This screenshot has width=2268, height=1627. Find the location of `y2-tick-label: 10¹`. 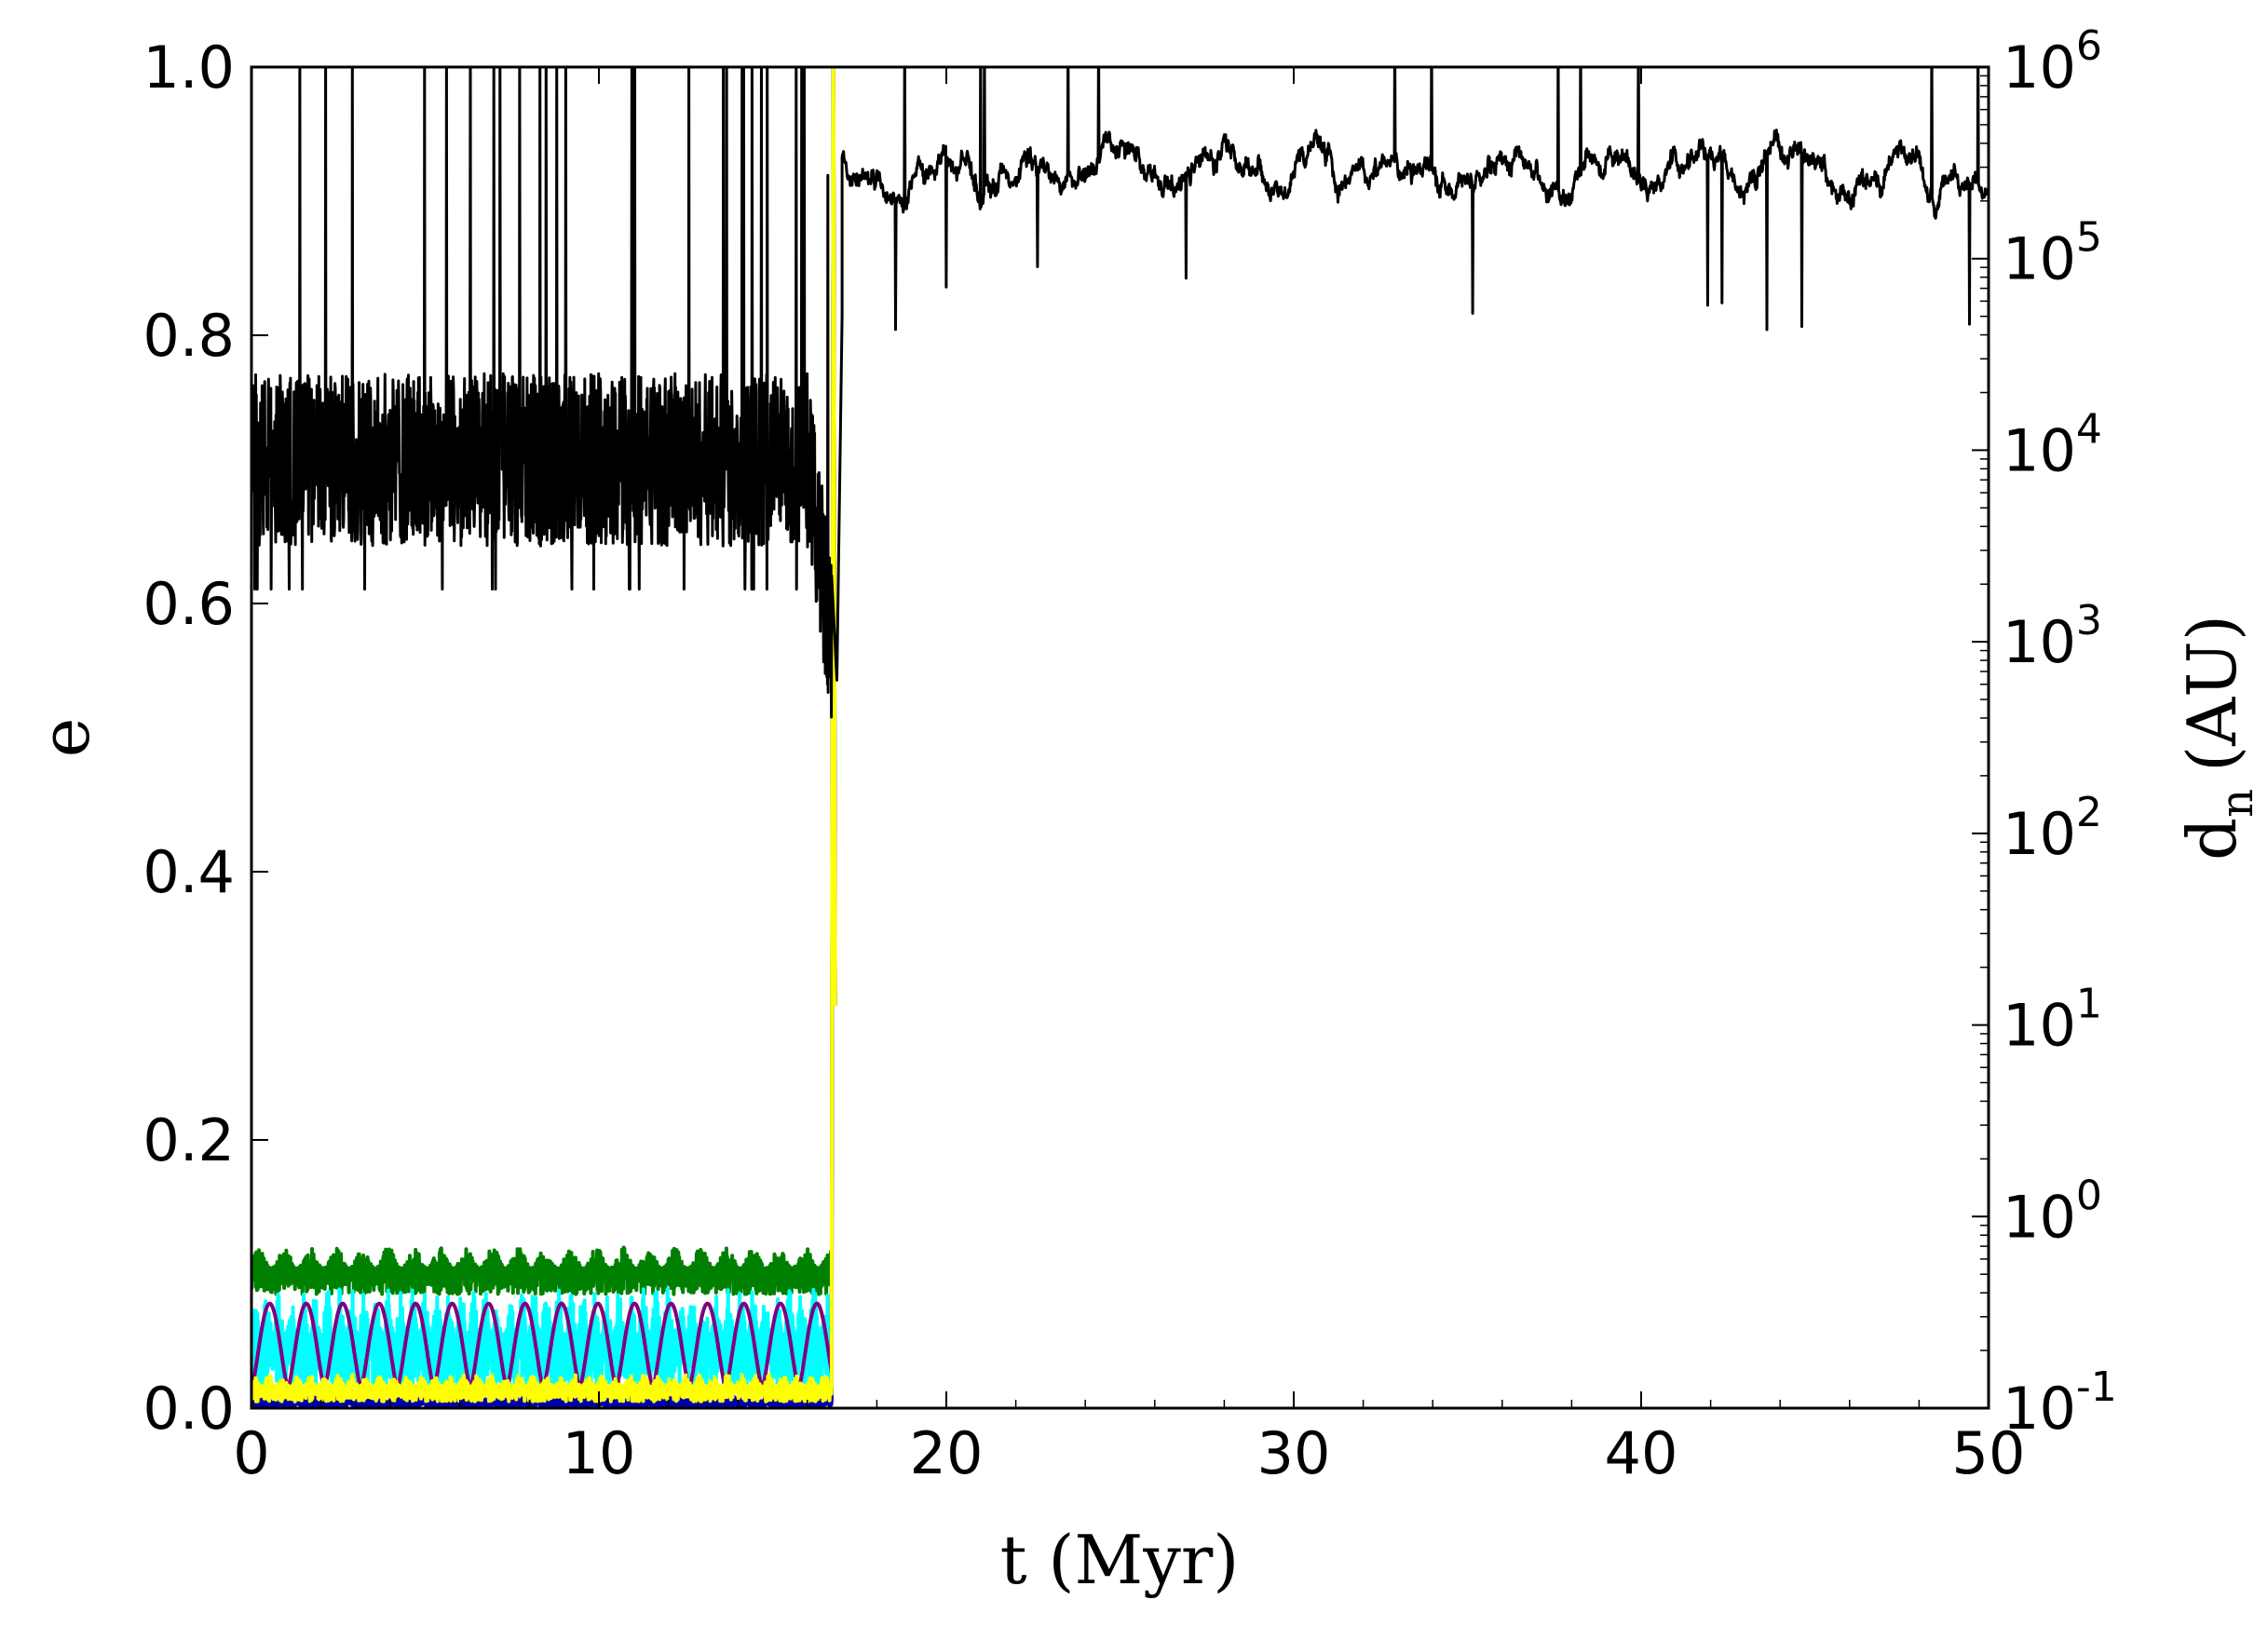

y2-tick-label: 10¹ is located at coordinates (2052, 1021).